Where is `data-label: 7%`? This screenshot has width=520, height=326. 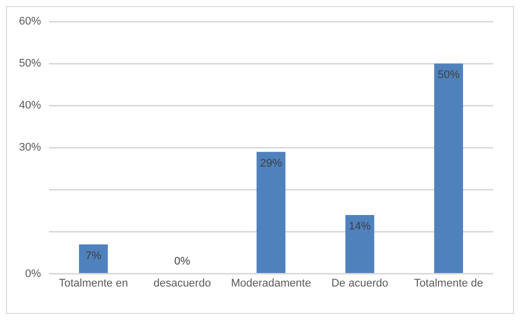 data-label: 7% is located at coordinates (93, 256).